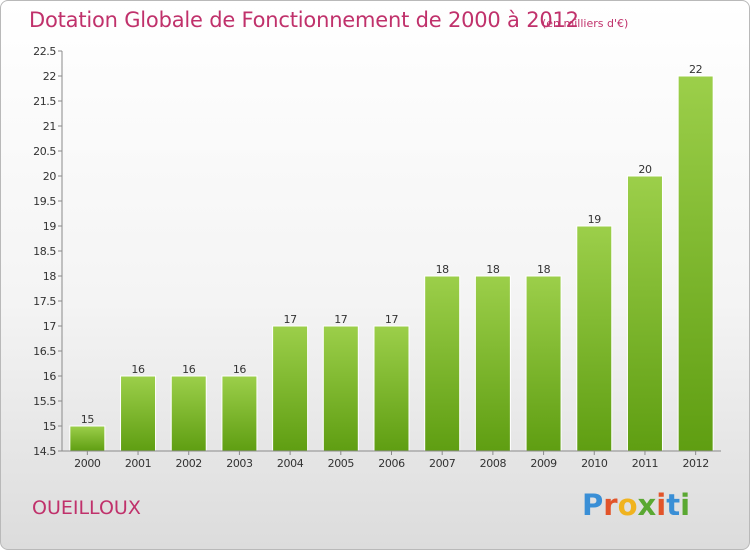 The height and width of the screenshot is (550, 750). I want to click on y-tick-label: 17, so click(50, 326).